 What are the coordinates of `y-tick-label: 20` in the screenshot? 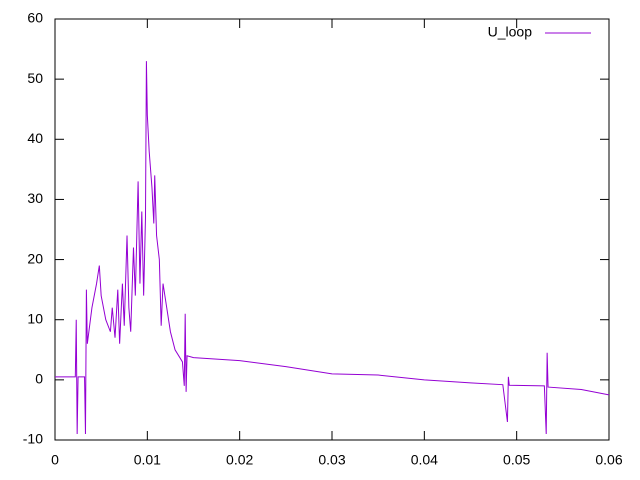 It's located at (35, 258).